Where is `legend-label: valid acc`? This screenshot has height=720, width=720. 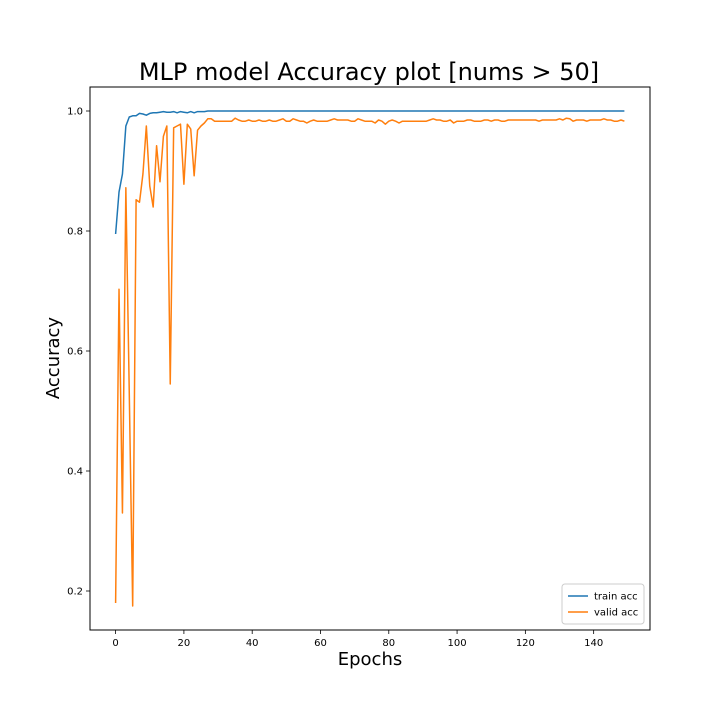 legend-label: valid acc is located at coordinates (616, 613).